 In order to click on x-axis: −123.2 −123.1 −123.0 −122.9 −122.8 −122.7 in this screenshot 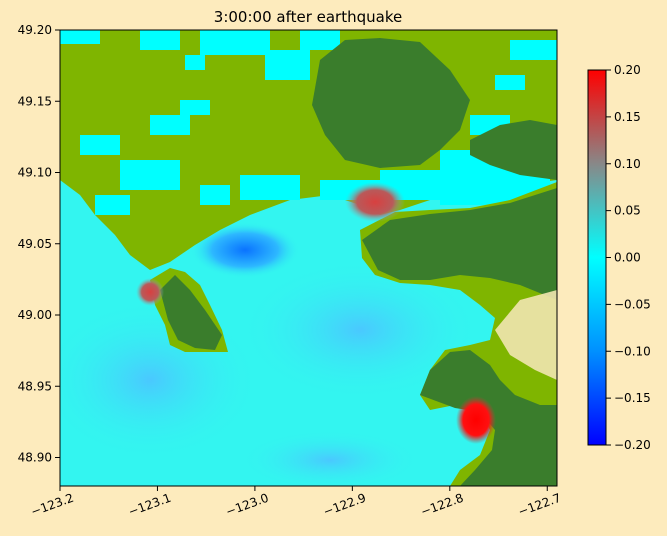, I will do `click(296, 502)`.